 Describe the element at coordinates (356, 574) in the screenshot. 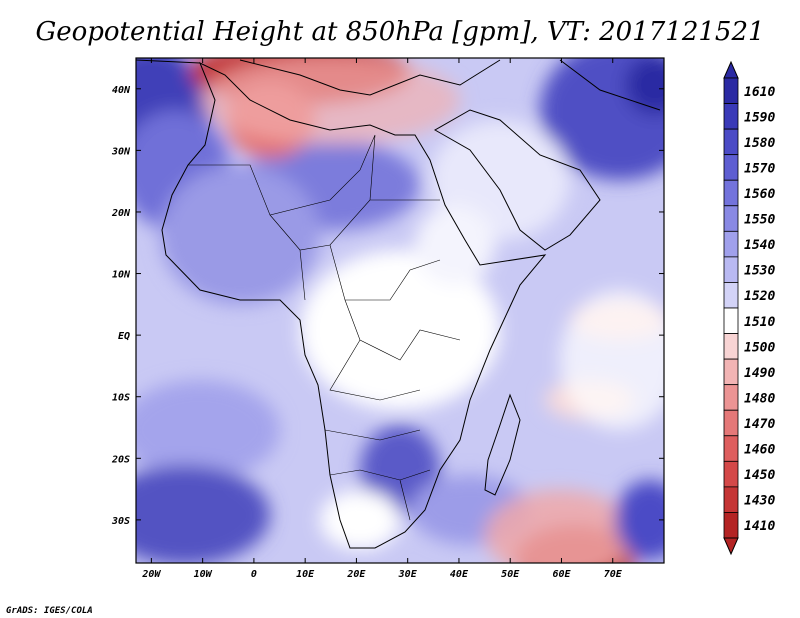

I see `x-tick-label: 20E` at that location.